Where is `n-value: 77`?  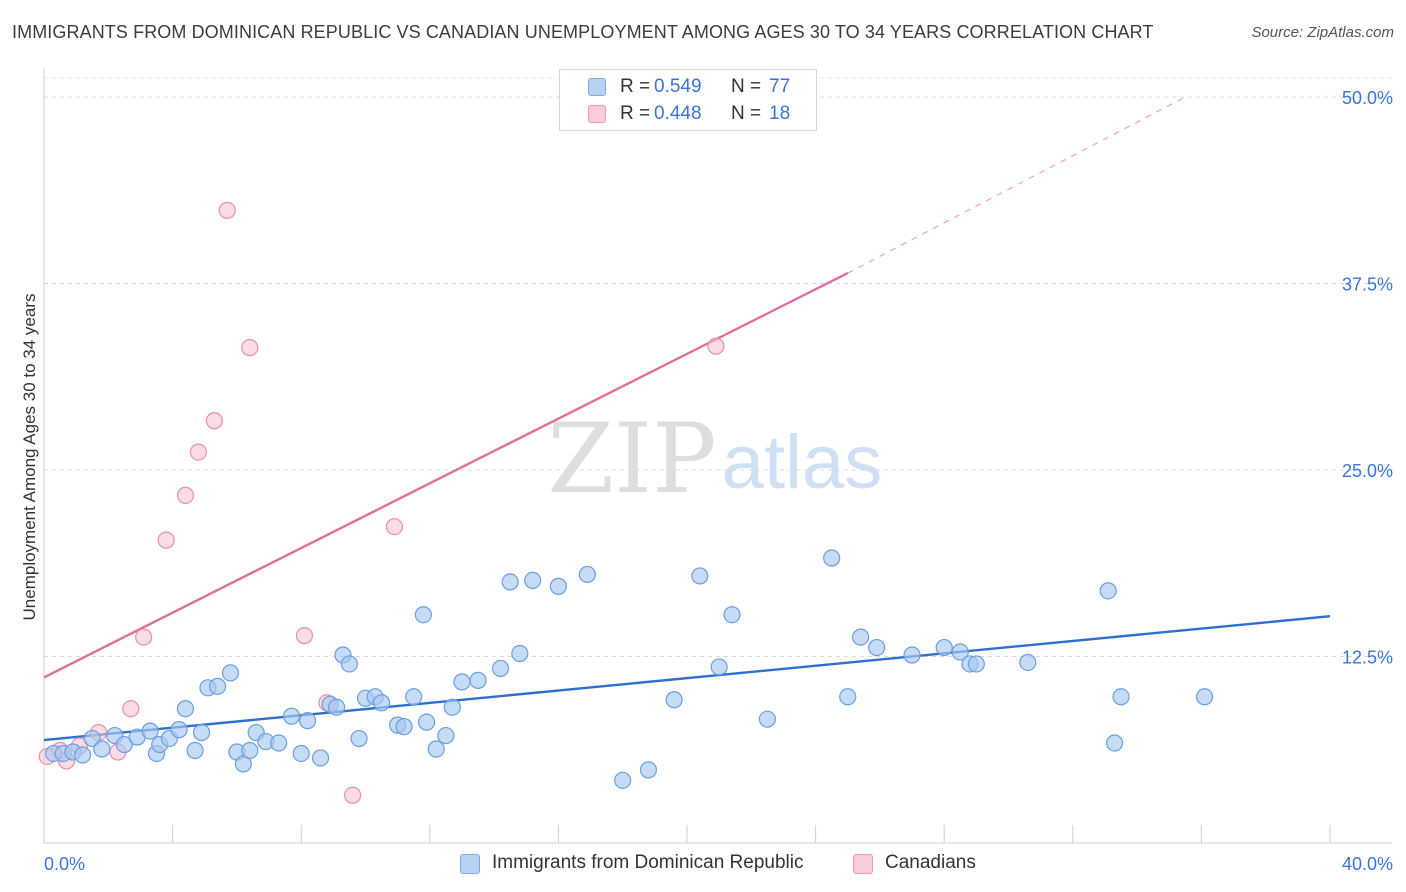
n-value: 77 is located at coordinates (780, 86).